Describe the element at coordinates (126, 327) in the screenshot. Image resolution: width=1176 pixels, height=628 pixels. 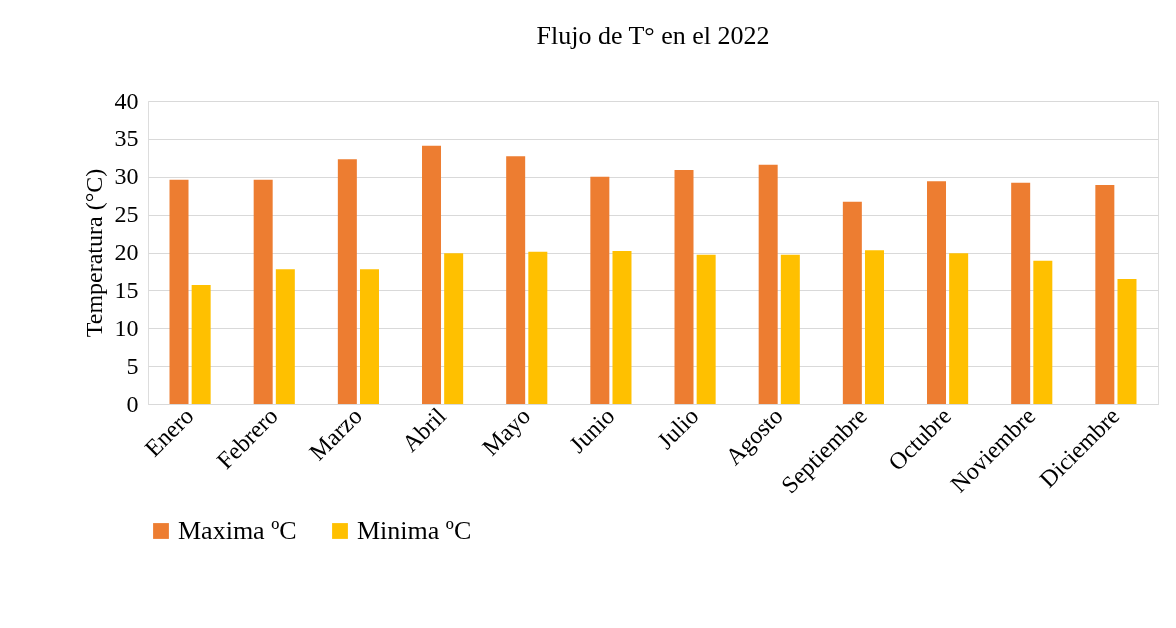
I see `y-tick-label: 10` at that location.